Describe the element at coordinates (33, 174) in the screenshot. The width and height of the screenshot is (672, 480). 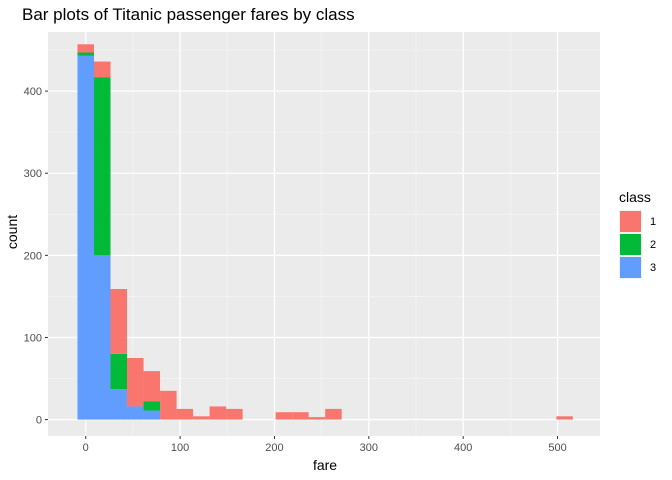
I see `y-tick-label: 300` at that location.